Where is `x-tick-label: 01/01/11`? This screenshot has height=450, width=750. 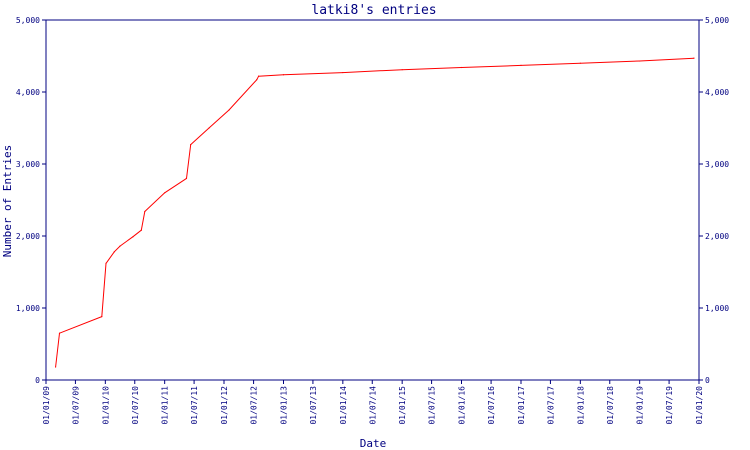 x-tick-label: 01/01/11 is located at coordinates (165, 405).